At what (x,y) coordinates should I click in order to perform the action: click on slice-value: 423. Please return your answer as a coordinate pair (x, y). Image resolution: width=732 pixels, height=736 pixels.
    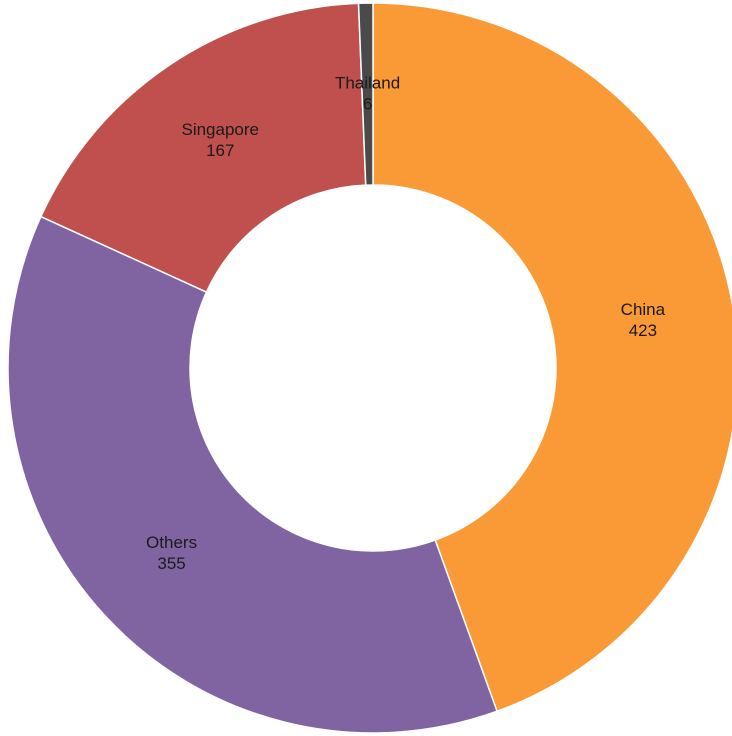
    Looking at the image, I should click on (643, 330).